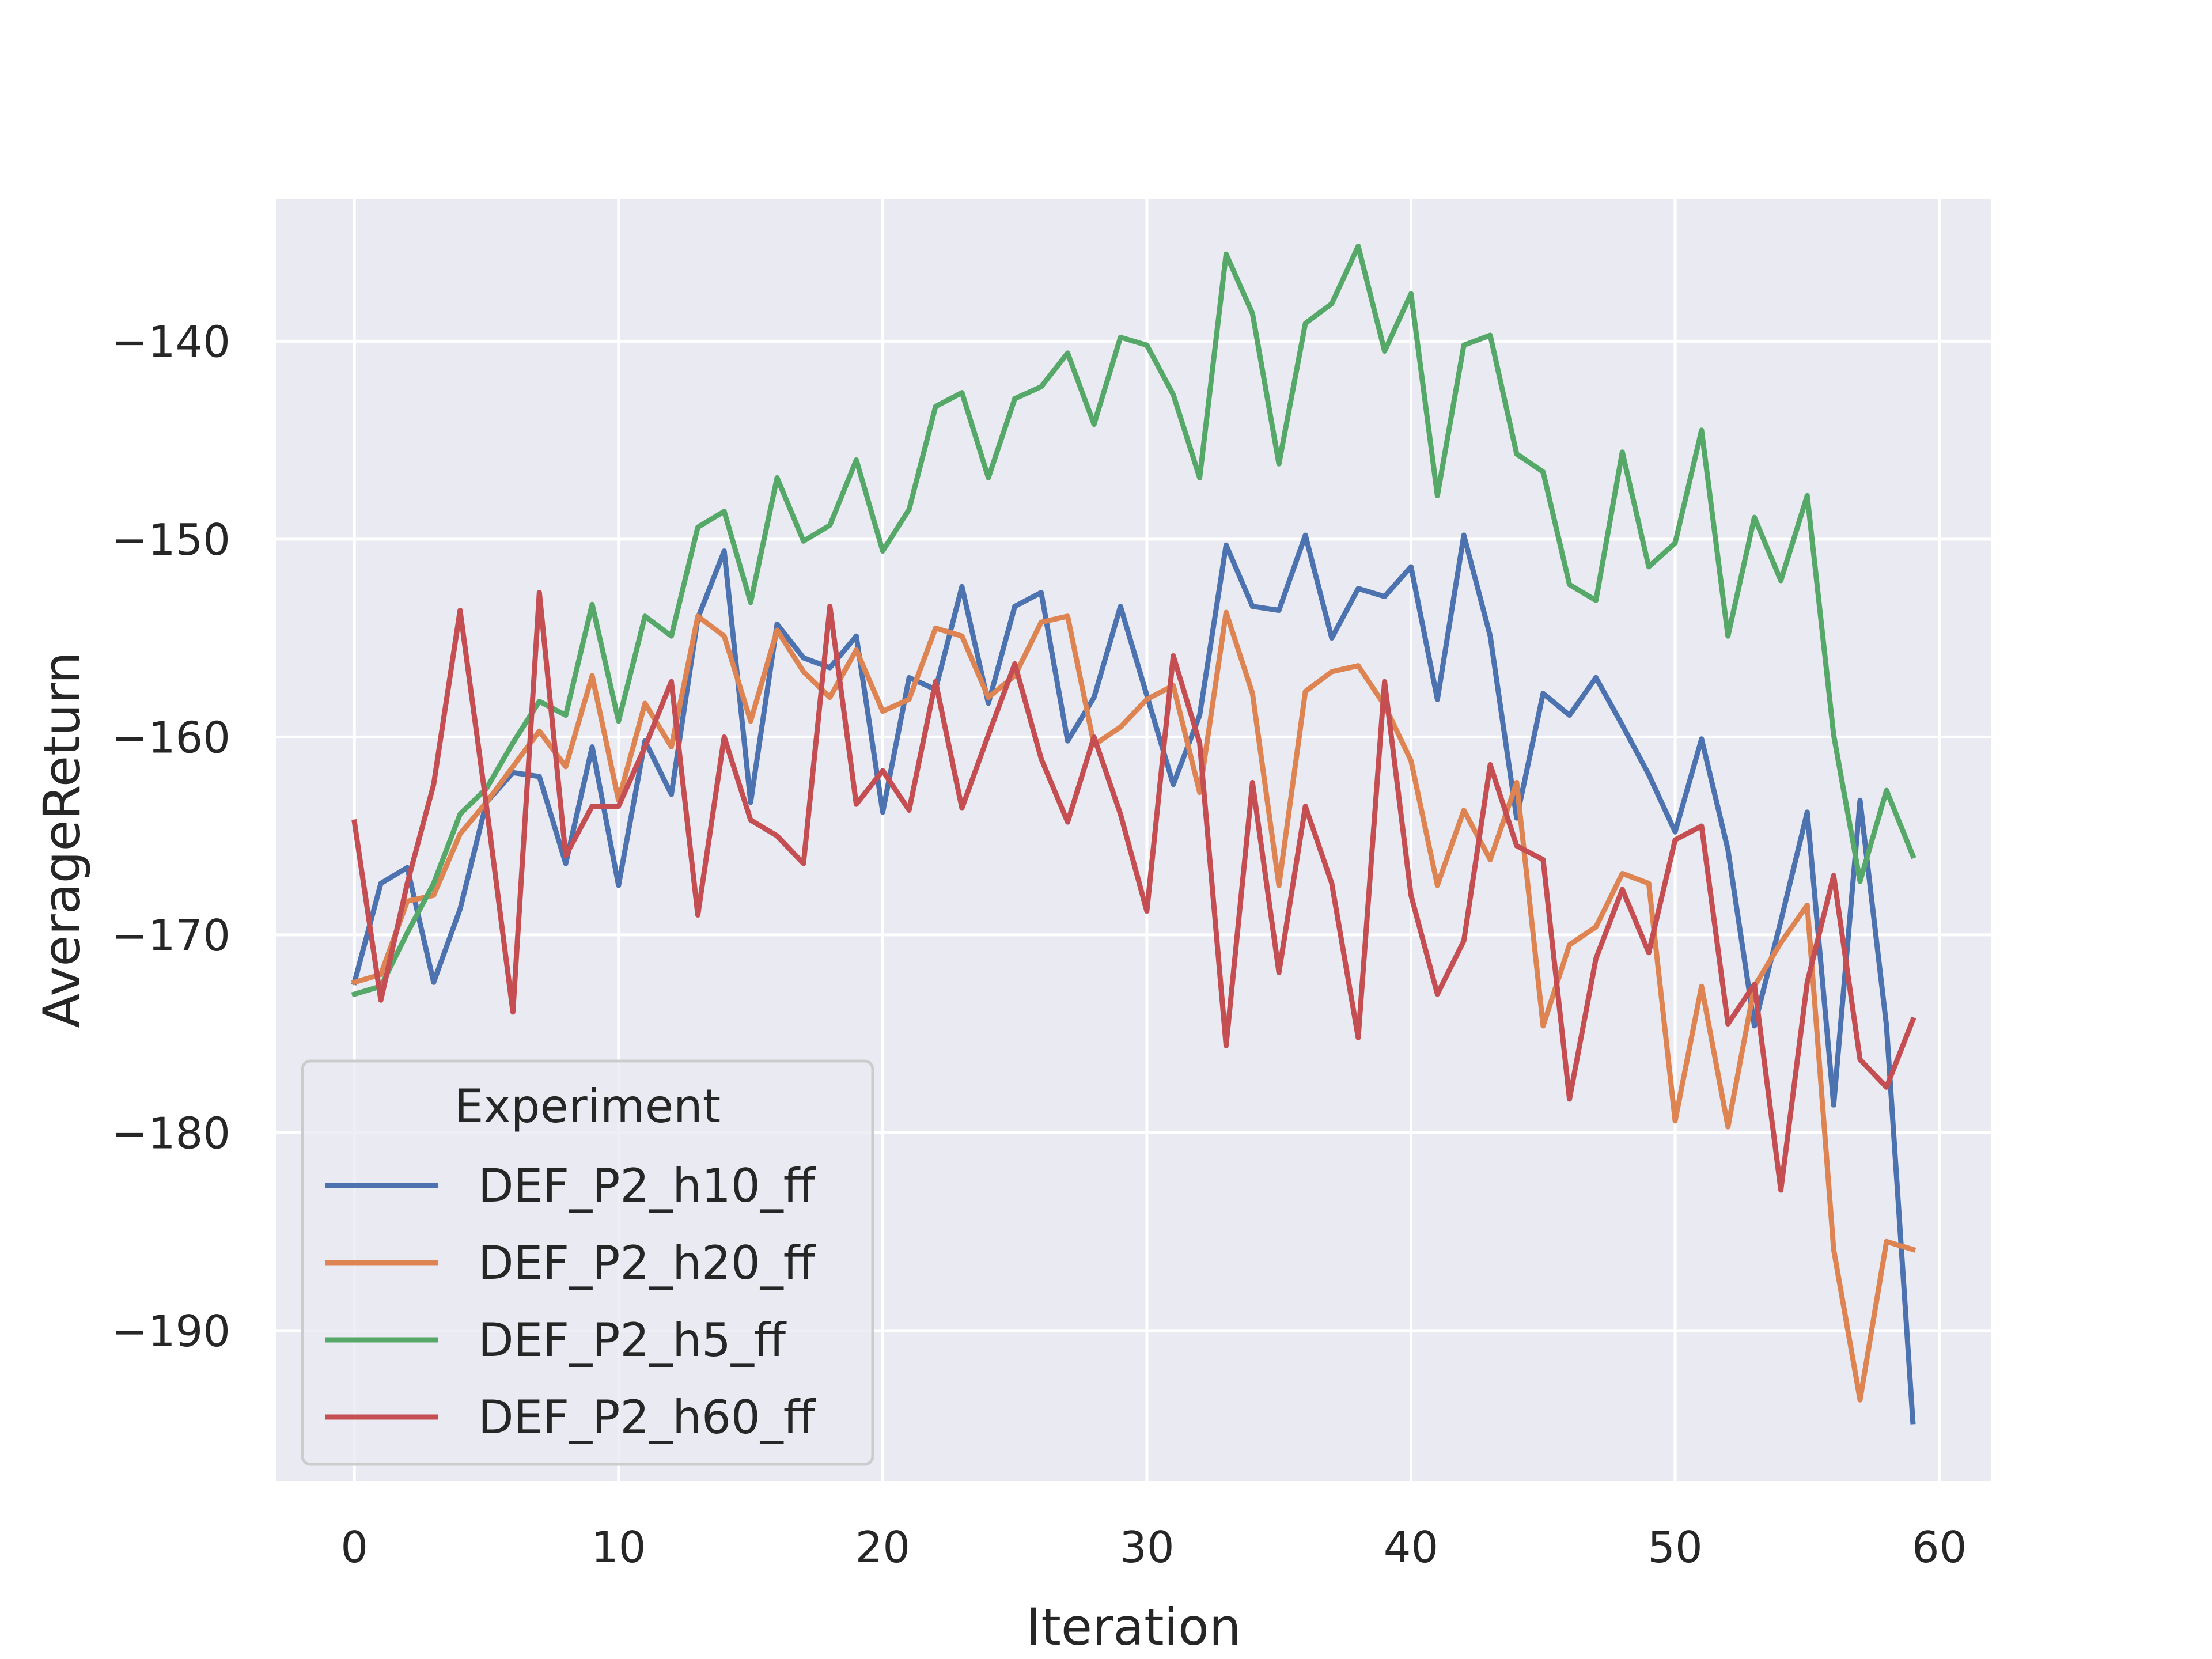  I want to click on x-tick-label: 20, so click(882, 1547).